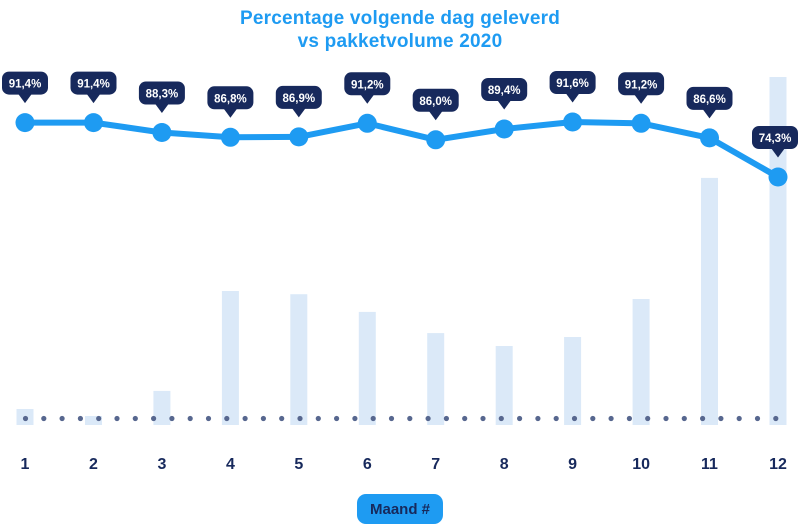 Image resolution: width=800 pixels, height=532 pixels. What do you see at coordinates (641, 464) in the screenshot?
I see `month-tick-label: 10` at bounding box center [641, 464].